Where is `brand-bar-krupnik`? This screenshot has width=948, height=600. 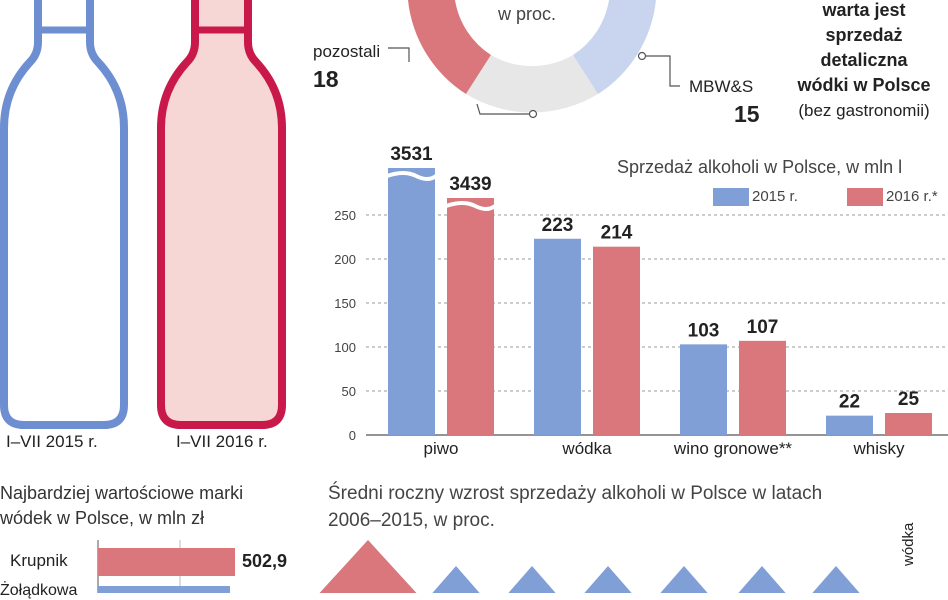 brand-bar-krupnik is located at coordinates (166, 562).